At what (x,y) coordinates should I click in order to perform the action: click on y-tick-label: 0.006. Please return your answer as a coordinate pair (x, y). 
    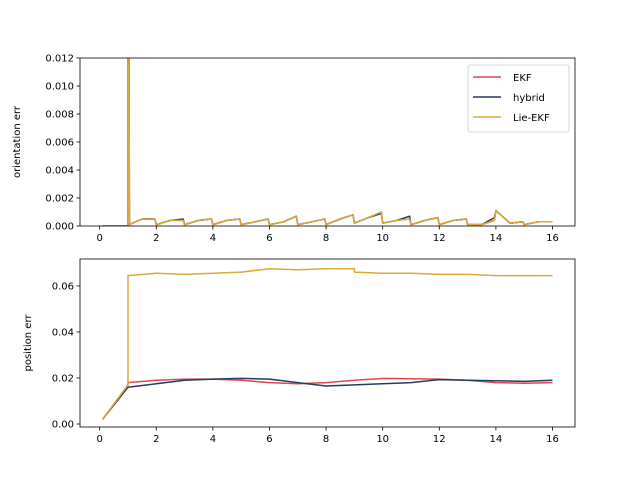
    Looking at the image, I should click on (59, 143).